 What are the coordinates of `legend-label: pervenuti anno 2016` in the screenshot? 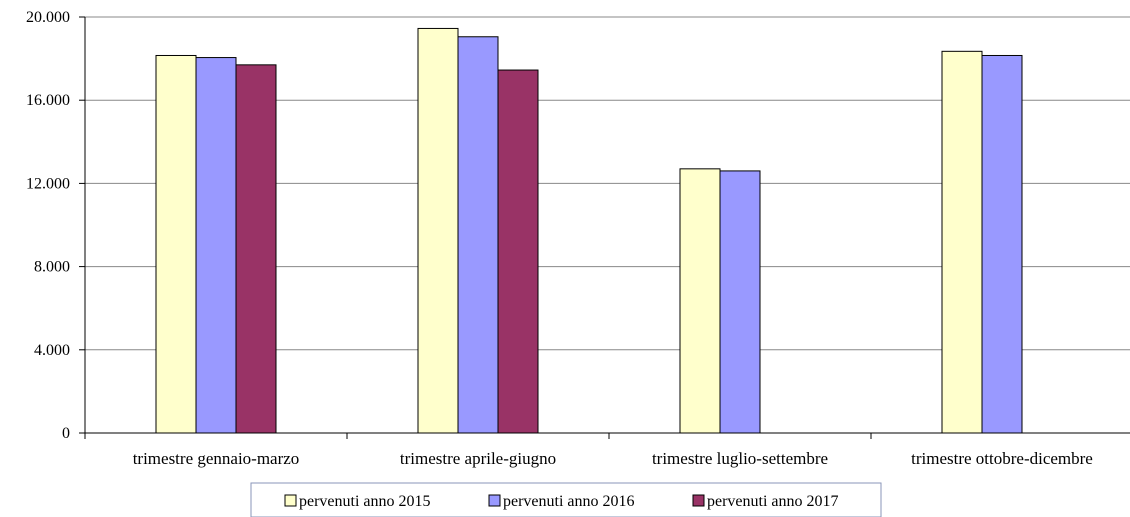 It's located at (569, 501).